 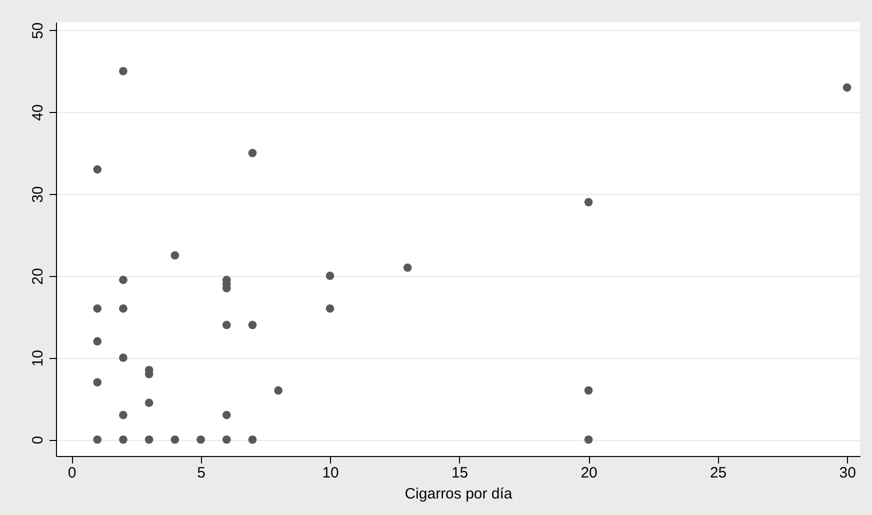 I want to click on y-tick-label: 10, so click(x=38, y=358).